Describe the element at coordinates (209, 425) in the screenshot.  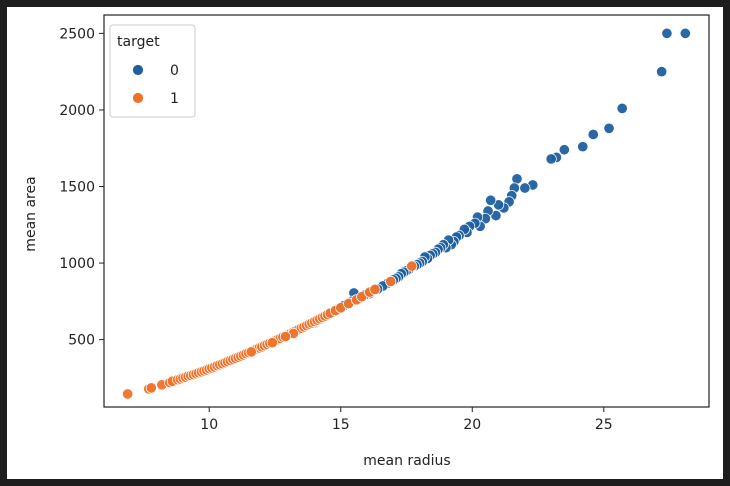
I see `x-tick-label: 10` at that location.